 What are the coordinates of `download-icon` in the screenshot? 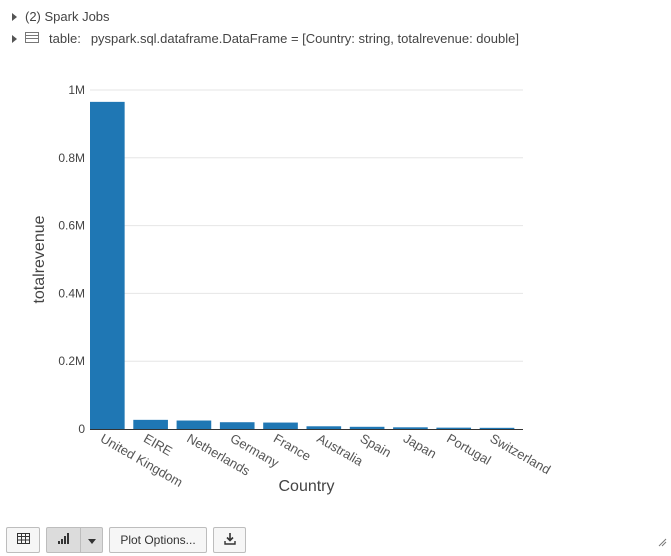 It's located at (229, 540).